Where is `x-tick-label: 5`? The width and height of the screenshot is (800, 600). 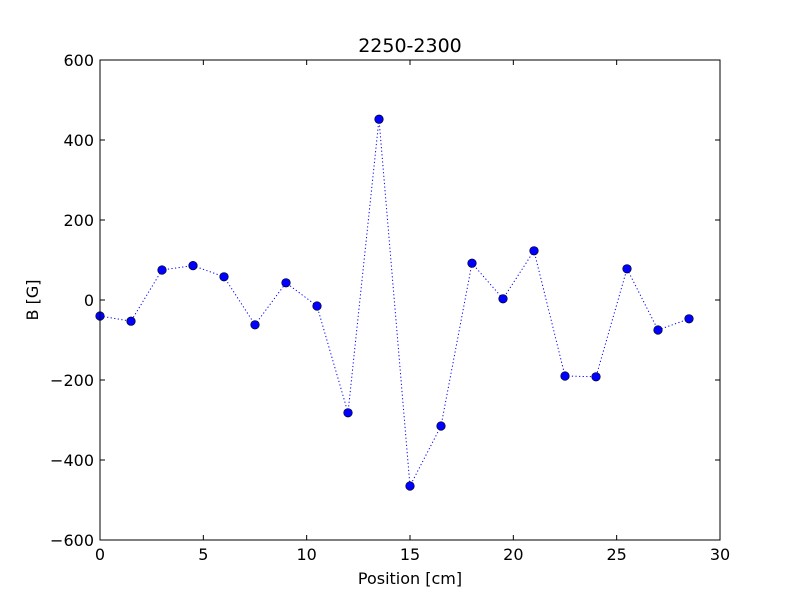
x-tick-label: 5 is located at coordinates (203, 554).